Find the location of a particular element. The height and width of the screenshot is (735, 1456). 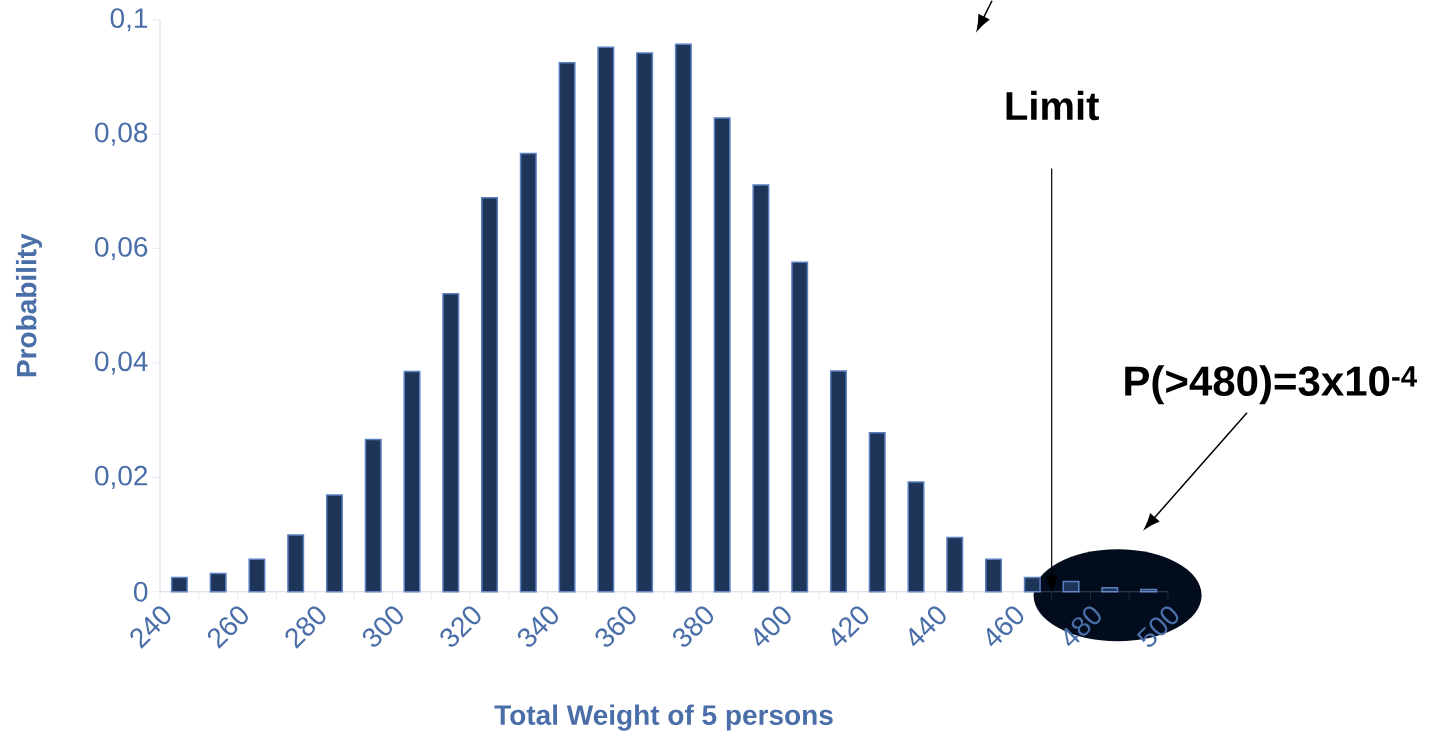

x-tick-label: 340 is located at coordinates (538, 626).